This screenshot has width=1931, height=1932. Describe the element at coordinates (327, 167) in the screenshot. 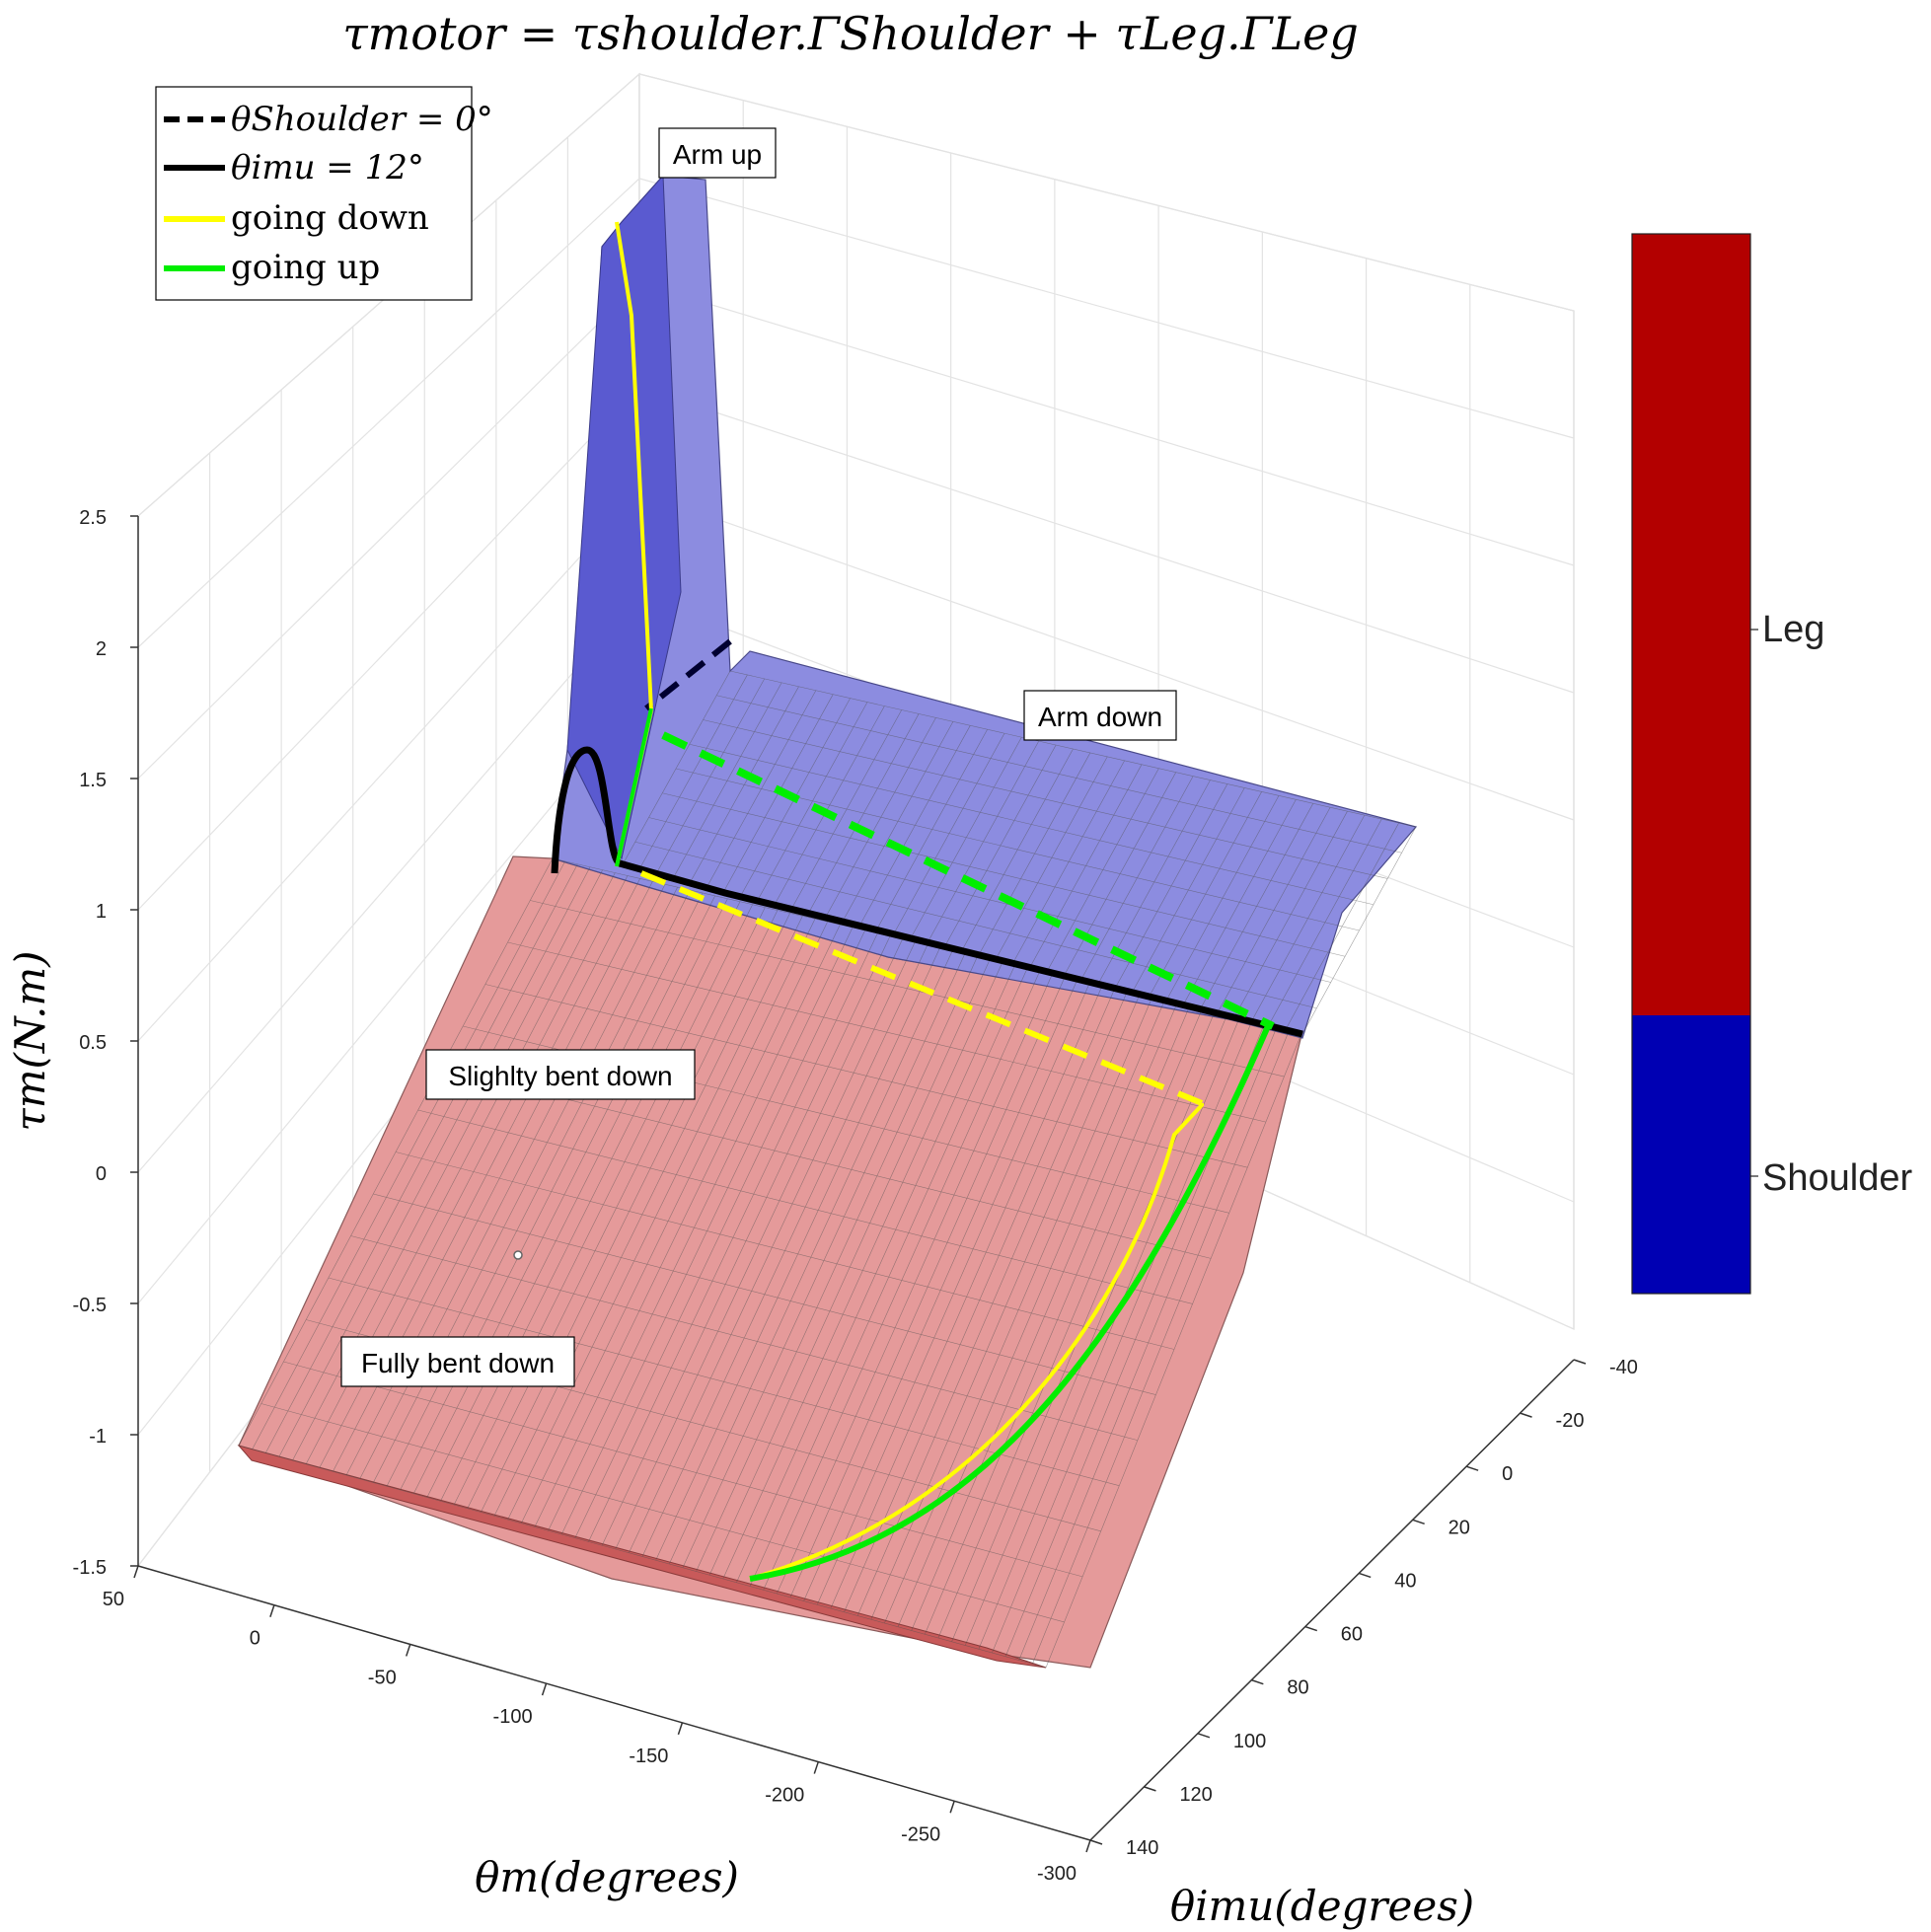

I see `legend-label-theta-imu: θimu = 12°` at that location.